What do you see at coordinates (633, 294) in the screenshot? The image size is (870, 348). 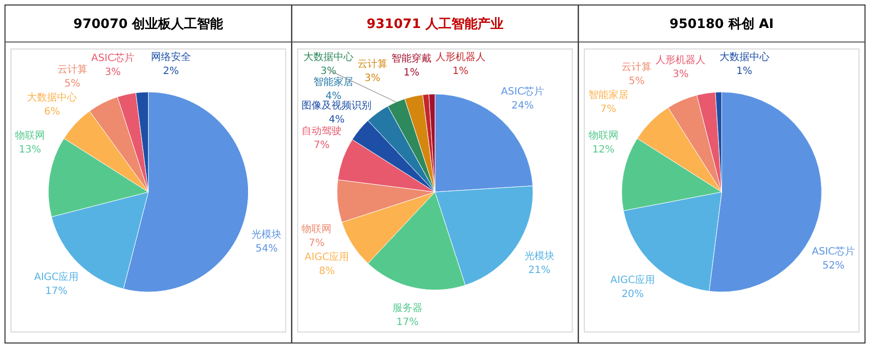 I see `data-label: 20%` at bounding box center [633, 294].